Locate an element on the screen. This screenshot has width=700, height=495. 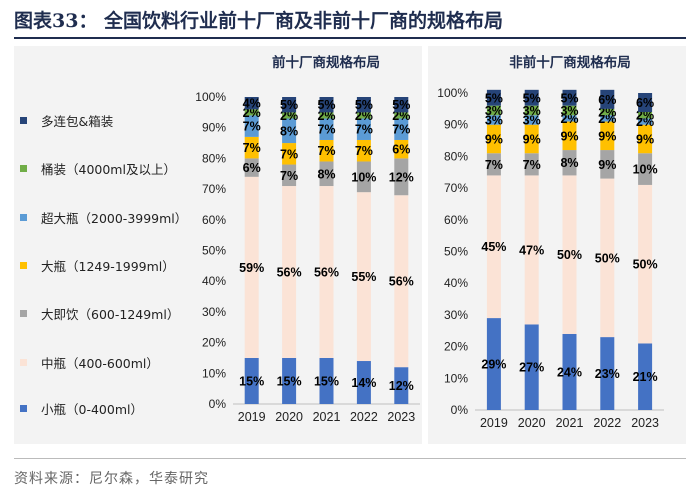
x-tick-label: 2023 is located at coordinates (645, 423).